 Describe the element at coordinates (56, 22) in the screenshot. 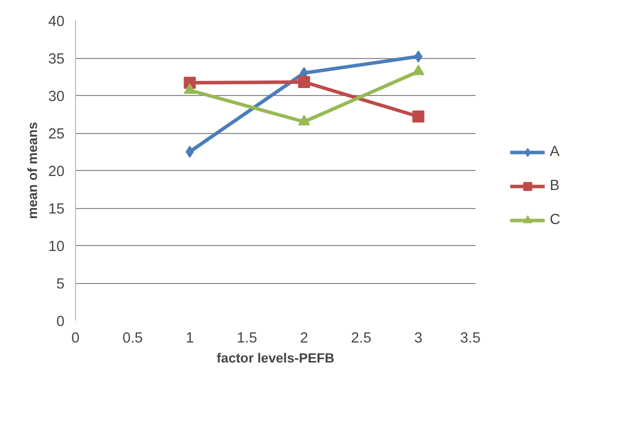

I see `y-tick-label: 40` at that location.